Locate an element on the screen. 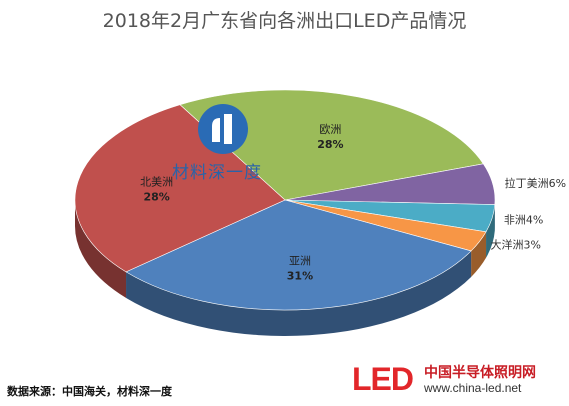 Image resolution: width=569 pixels, height=406 pixels. slice-value-4: 31% is located at coordinates (300, 276).